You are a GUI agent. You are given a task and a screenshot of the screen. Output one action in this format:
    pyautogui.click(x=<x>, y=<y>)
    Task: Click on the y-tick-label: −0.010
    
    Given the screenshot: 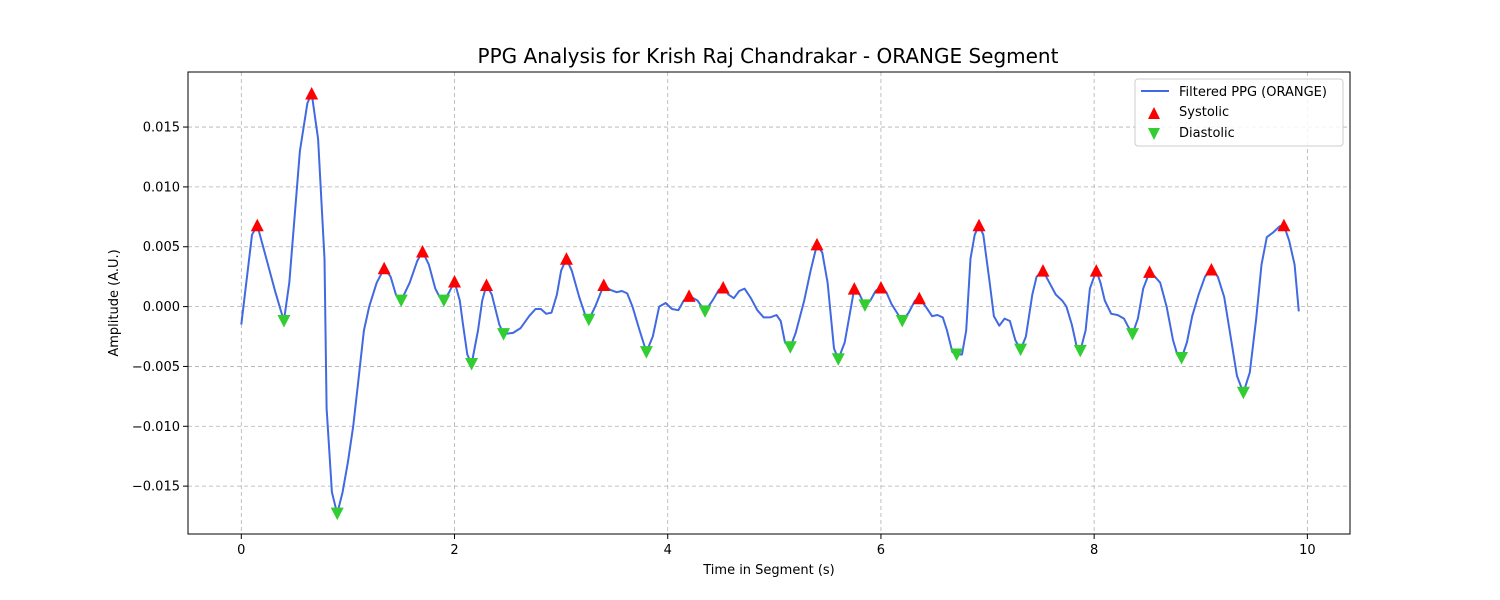 What is the action you would take?
    pyautogui.click(x=156, y=427)
    